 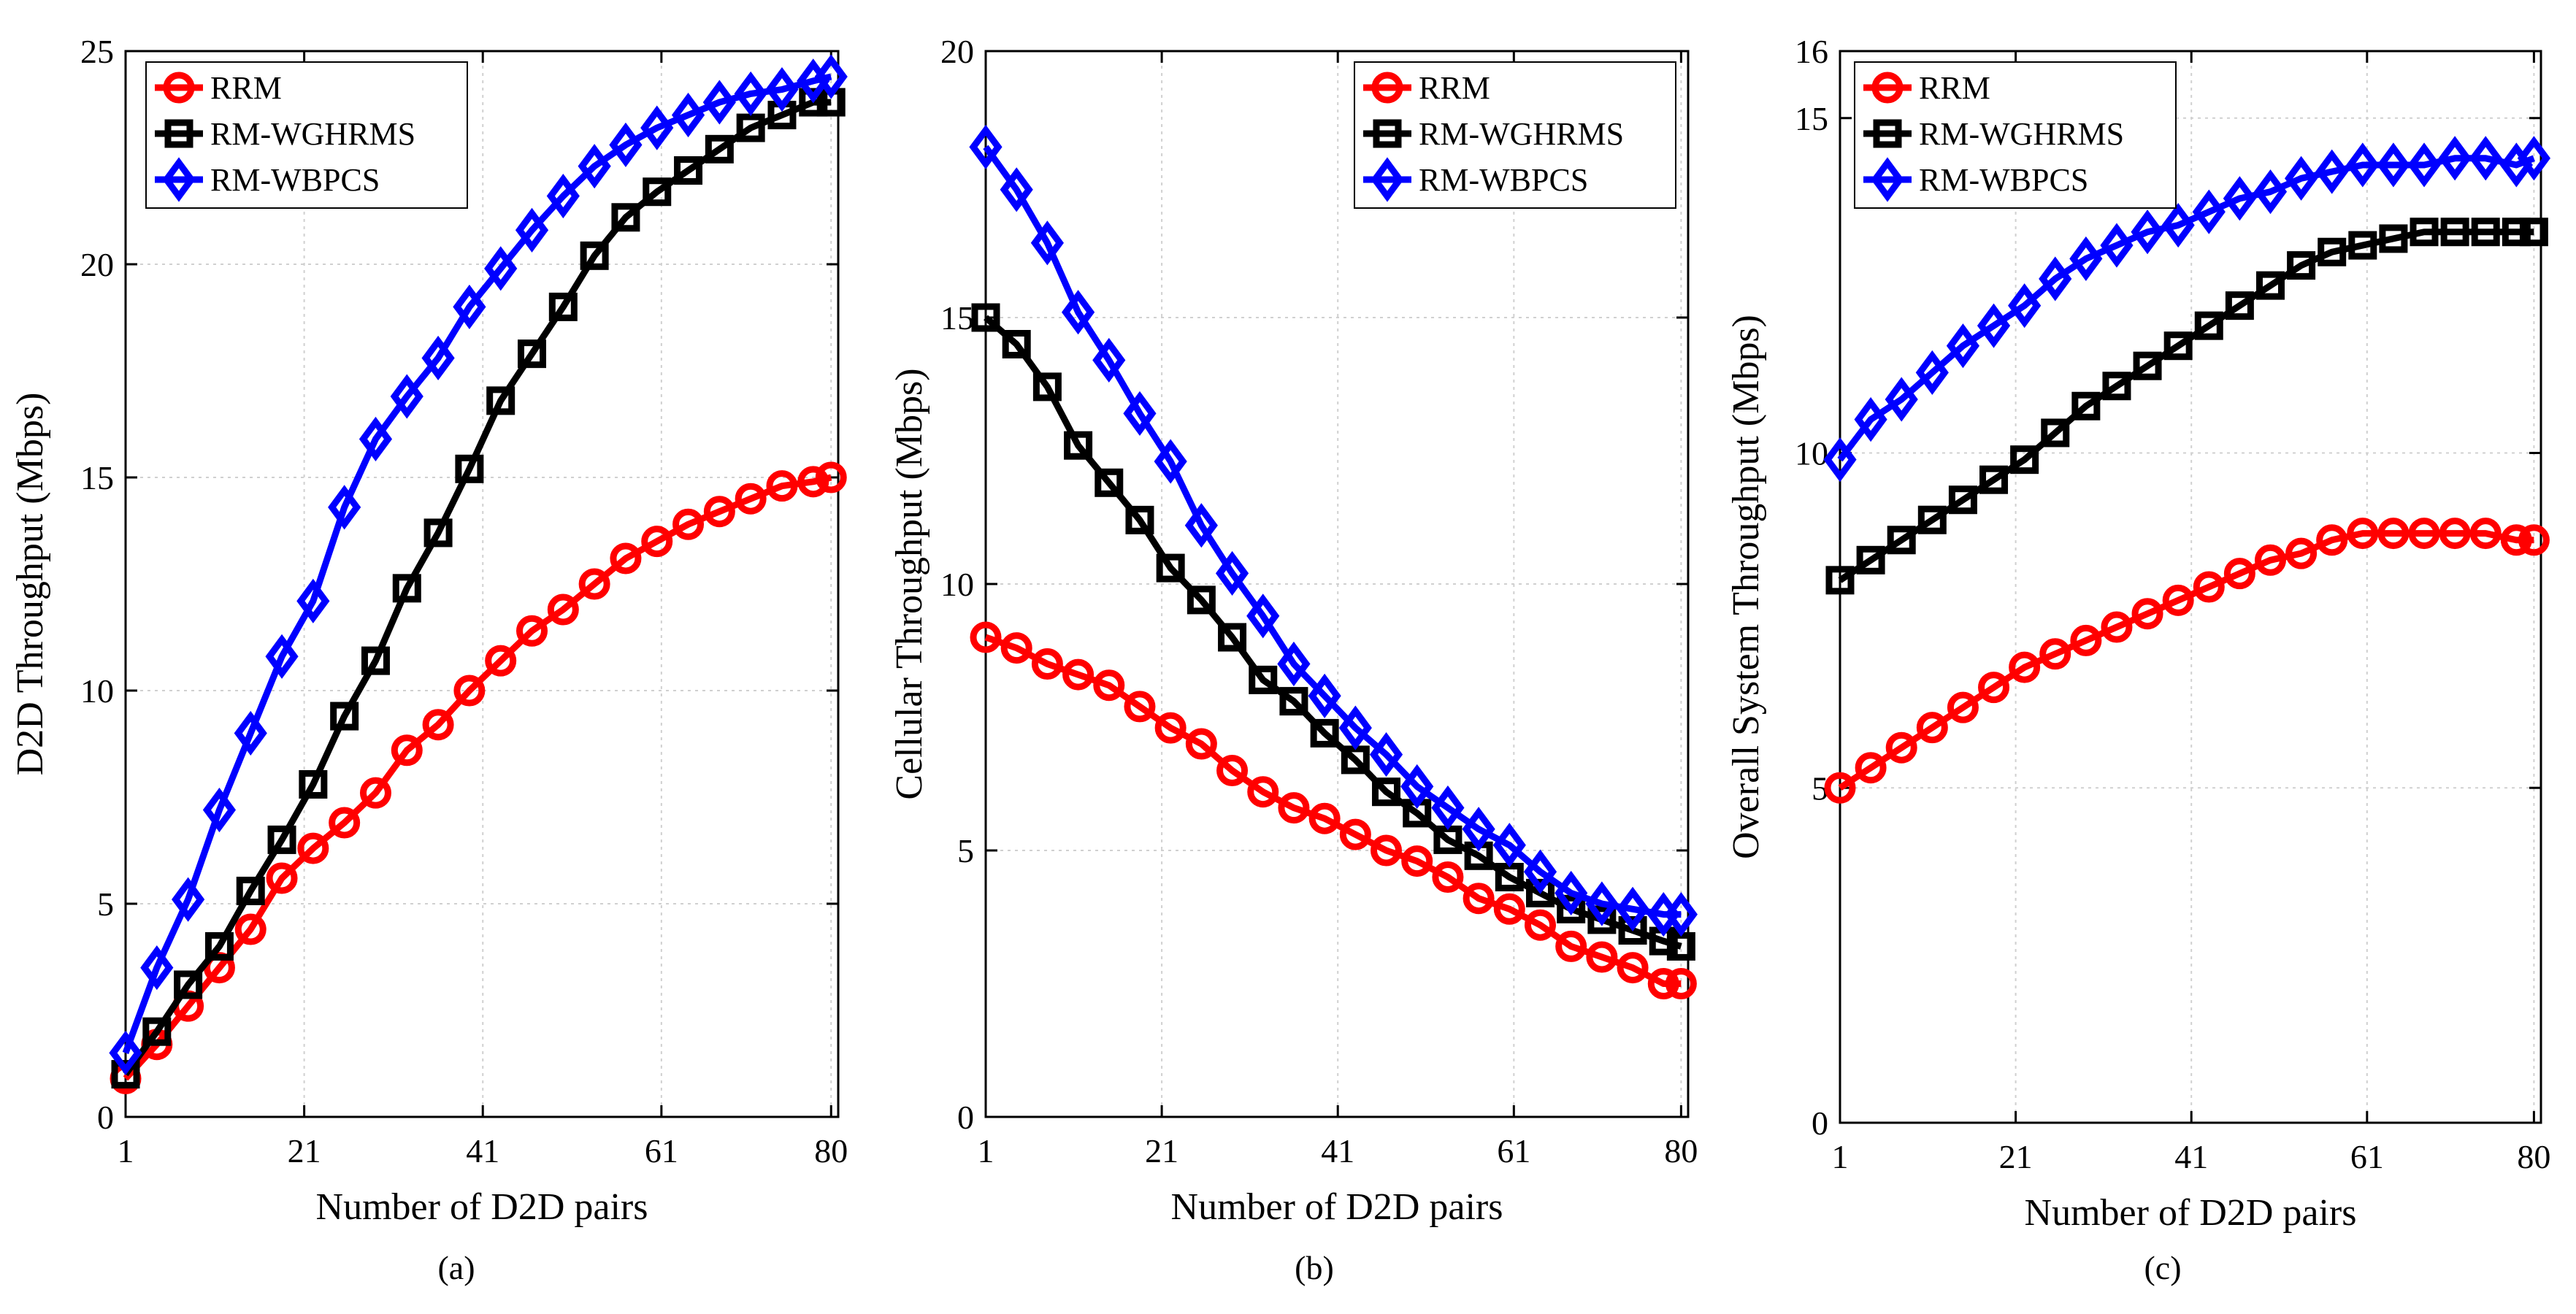 I want to click on legend-label: RM-WGHRMS, so click(x=312, y=134).